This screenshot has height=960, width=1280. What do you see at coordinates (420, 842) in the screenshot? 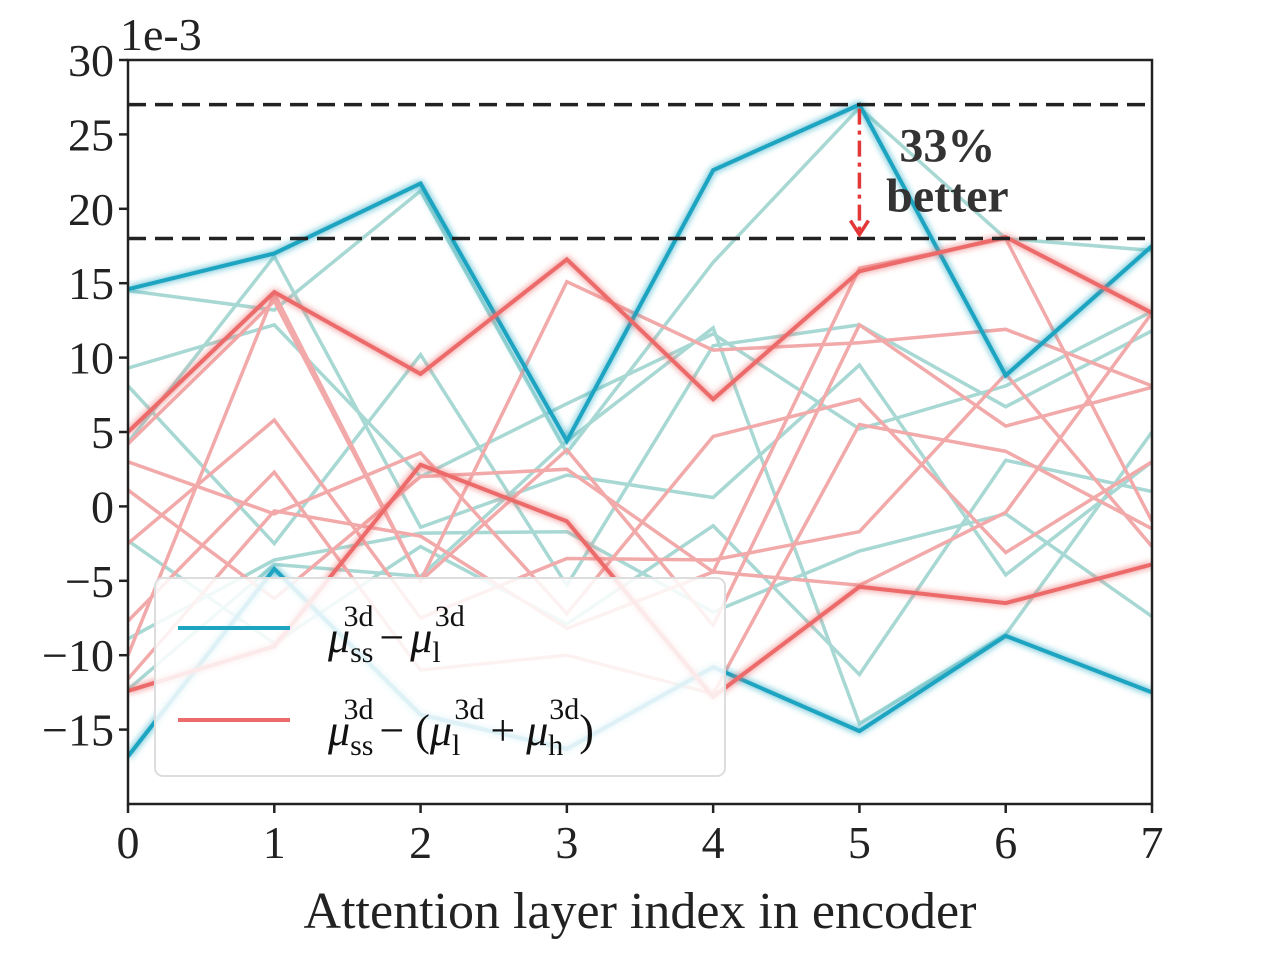
I see `x-tick-label: 2` at bounding box center [420, 842].